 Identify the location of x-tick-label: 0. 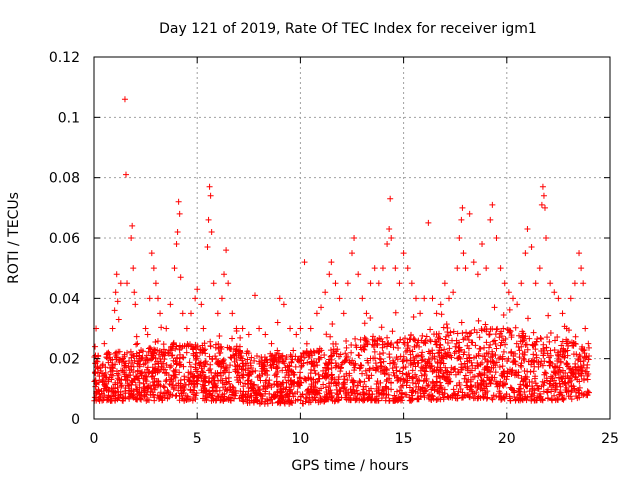
(94, 439).